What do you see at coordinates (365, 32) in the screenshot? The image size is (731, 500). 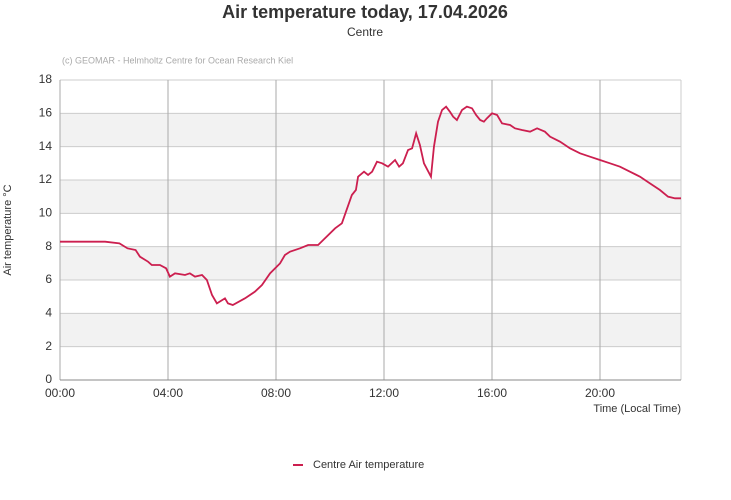 I see `chart-subtitle: Centre` at bounding box center [365, 32].